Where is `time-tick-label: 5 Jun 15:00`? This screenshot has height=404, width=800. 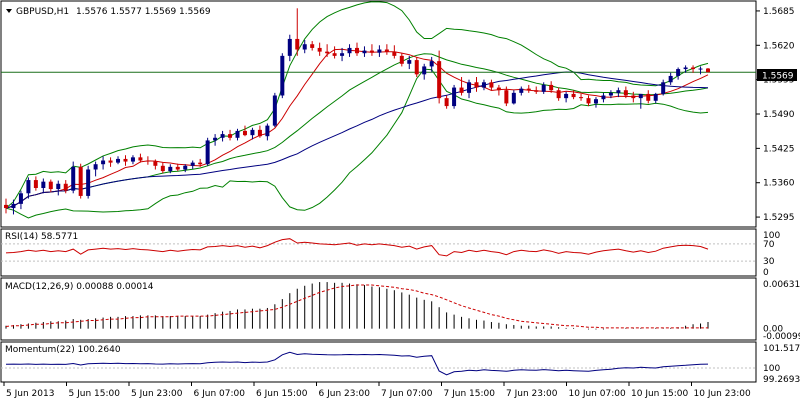
time-tick-label: 5 Jun 15:00 is located at coordinates (95, 394).